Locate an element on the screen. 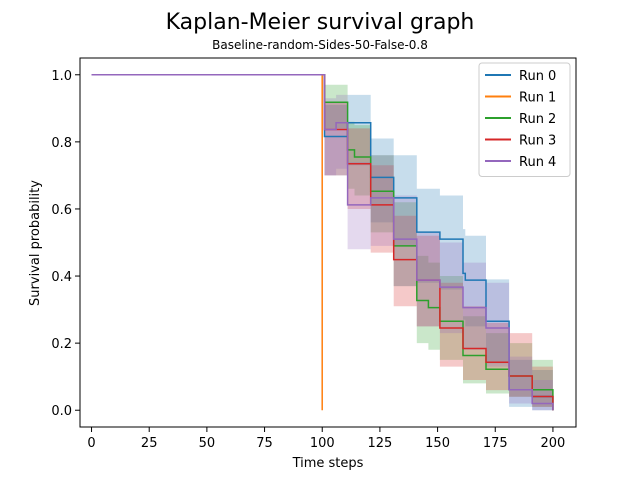 This screenshot has height=480, width=640. legend-label: Run 2 is located at coordinates (537, 119).